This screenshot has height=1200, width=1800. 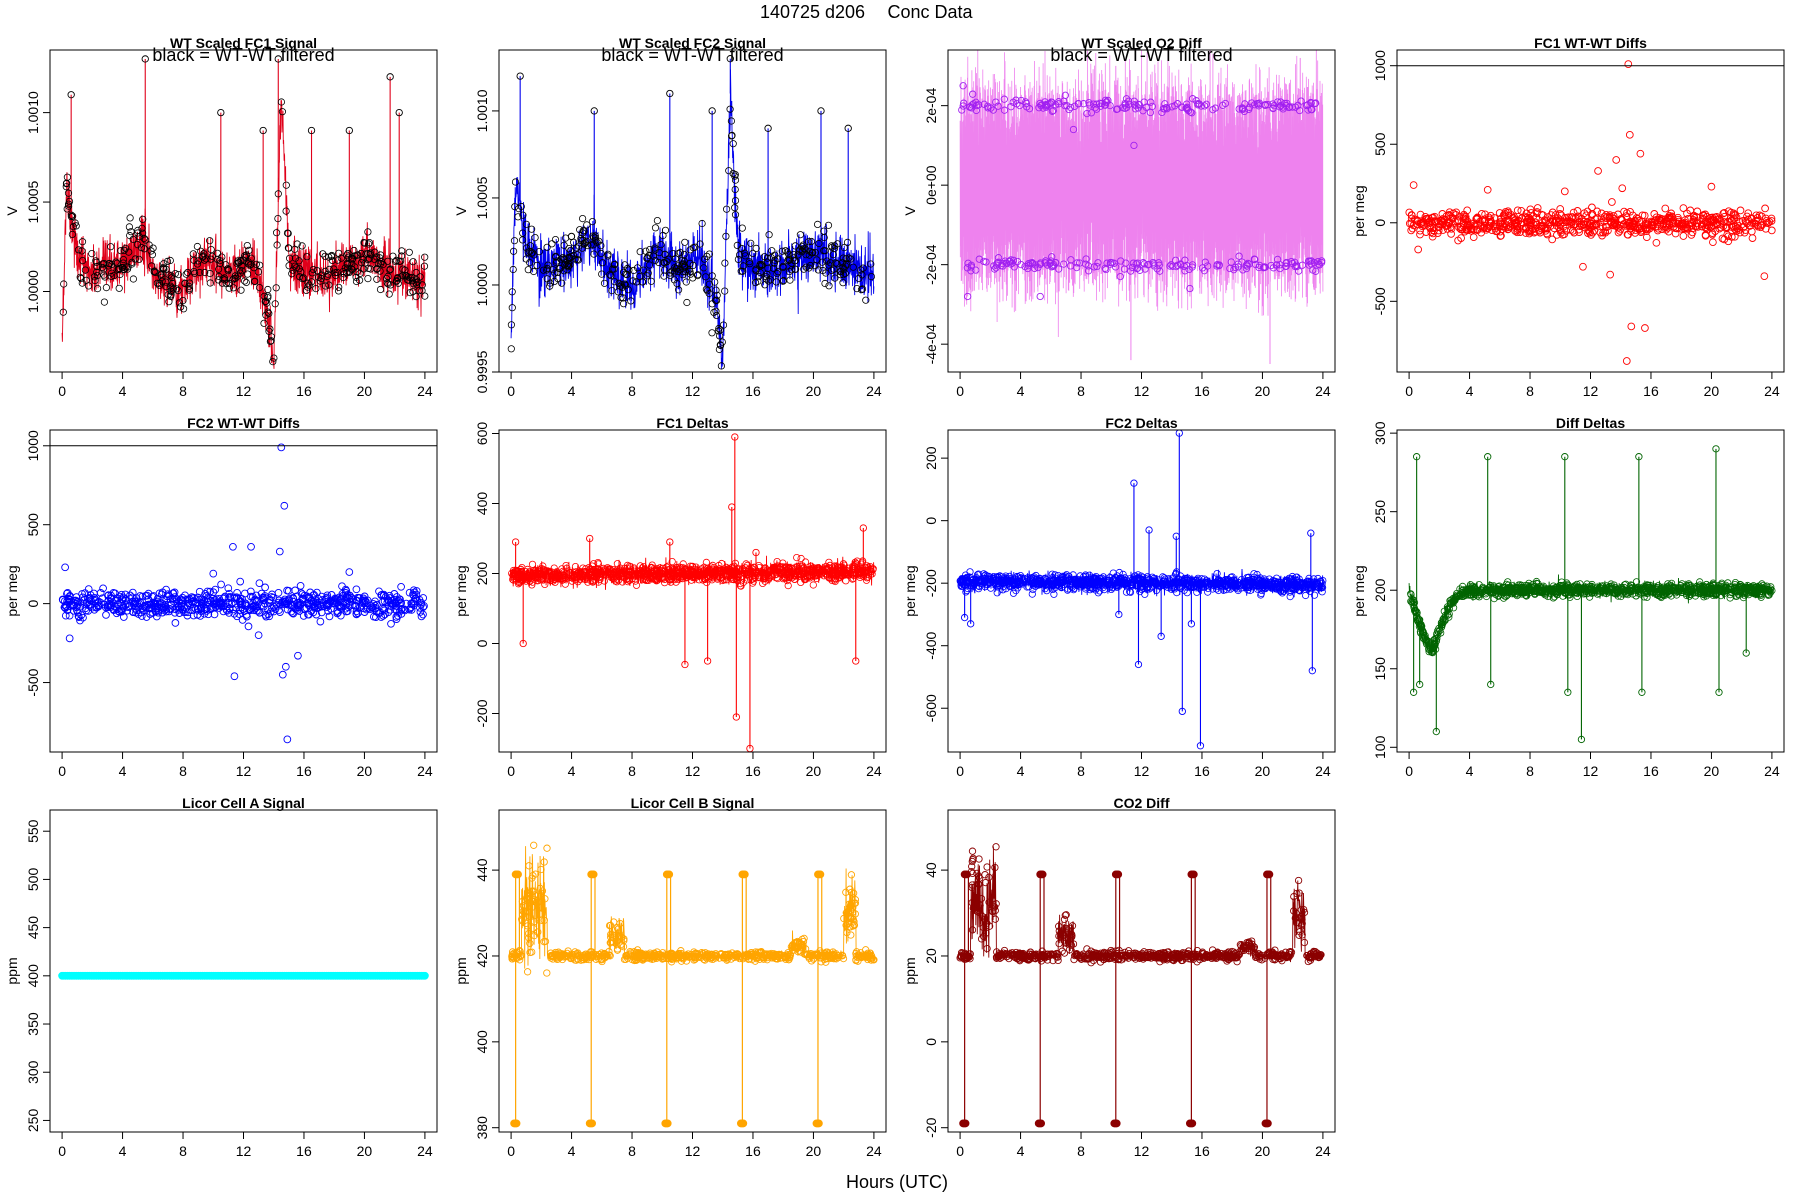 I want to click on figure-title-date: 140725, so click(x=790, y=12).